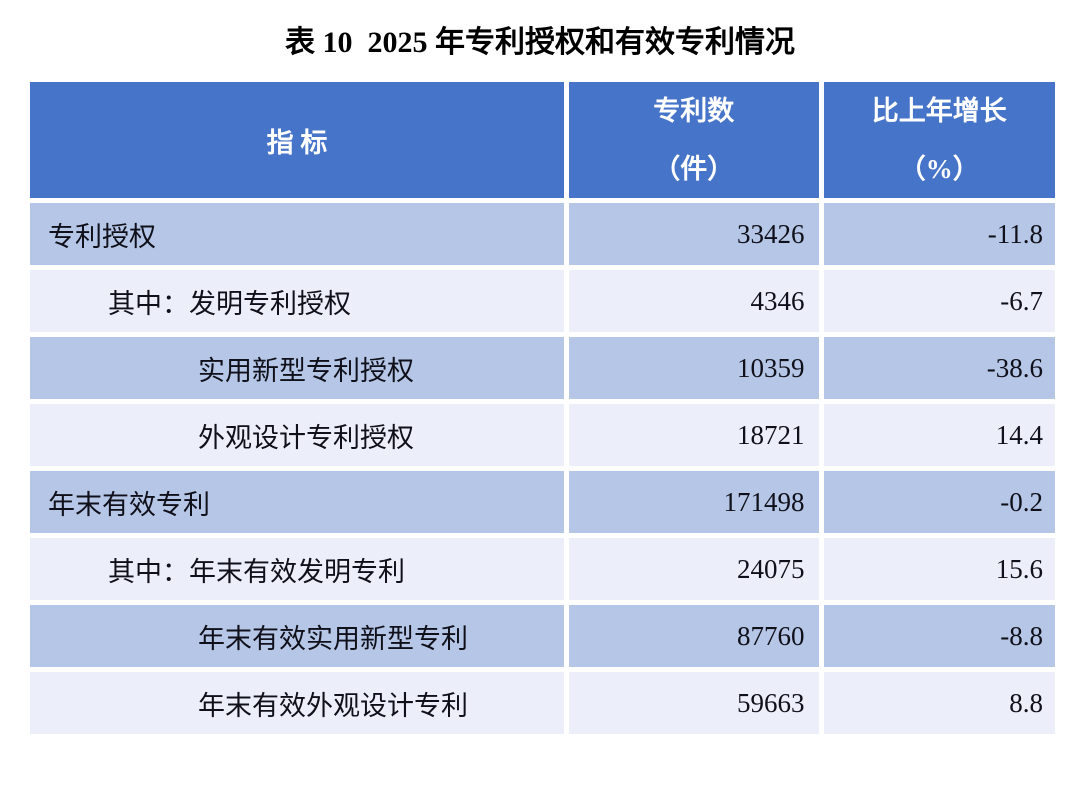  What do you see at coordinates (939, 140) in the screenshot?
I see `header-growth: 比上年增长 （%）` at bounding box center [939, 140].